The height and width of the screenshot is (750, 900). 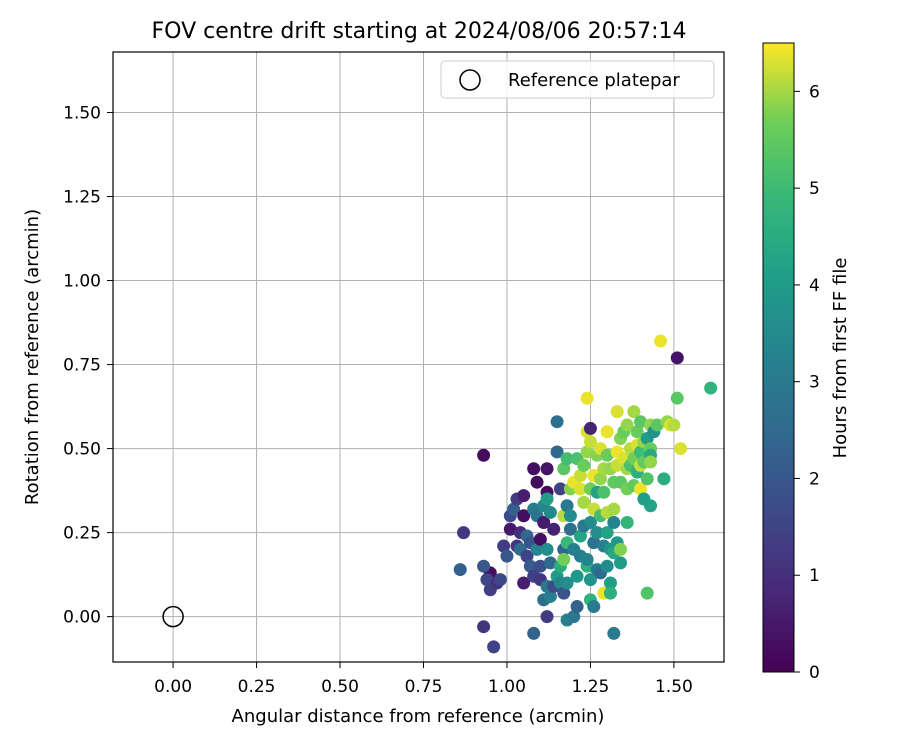 I want to click on x-axis-label: Angular distance from reference (arcmin), so click(x=418, y=716).